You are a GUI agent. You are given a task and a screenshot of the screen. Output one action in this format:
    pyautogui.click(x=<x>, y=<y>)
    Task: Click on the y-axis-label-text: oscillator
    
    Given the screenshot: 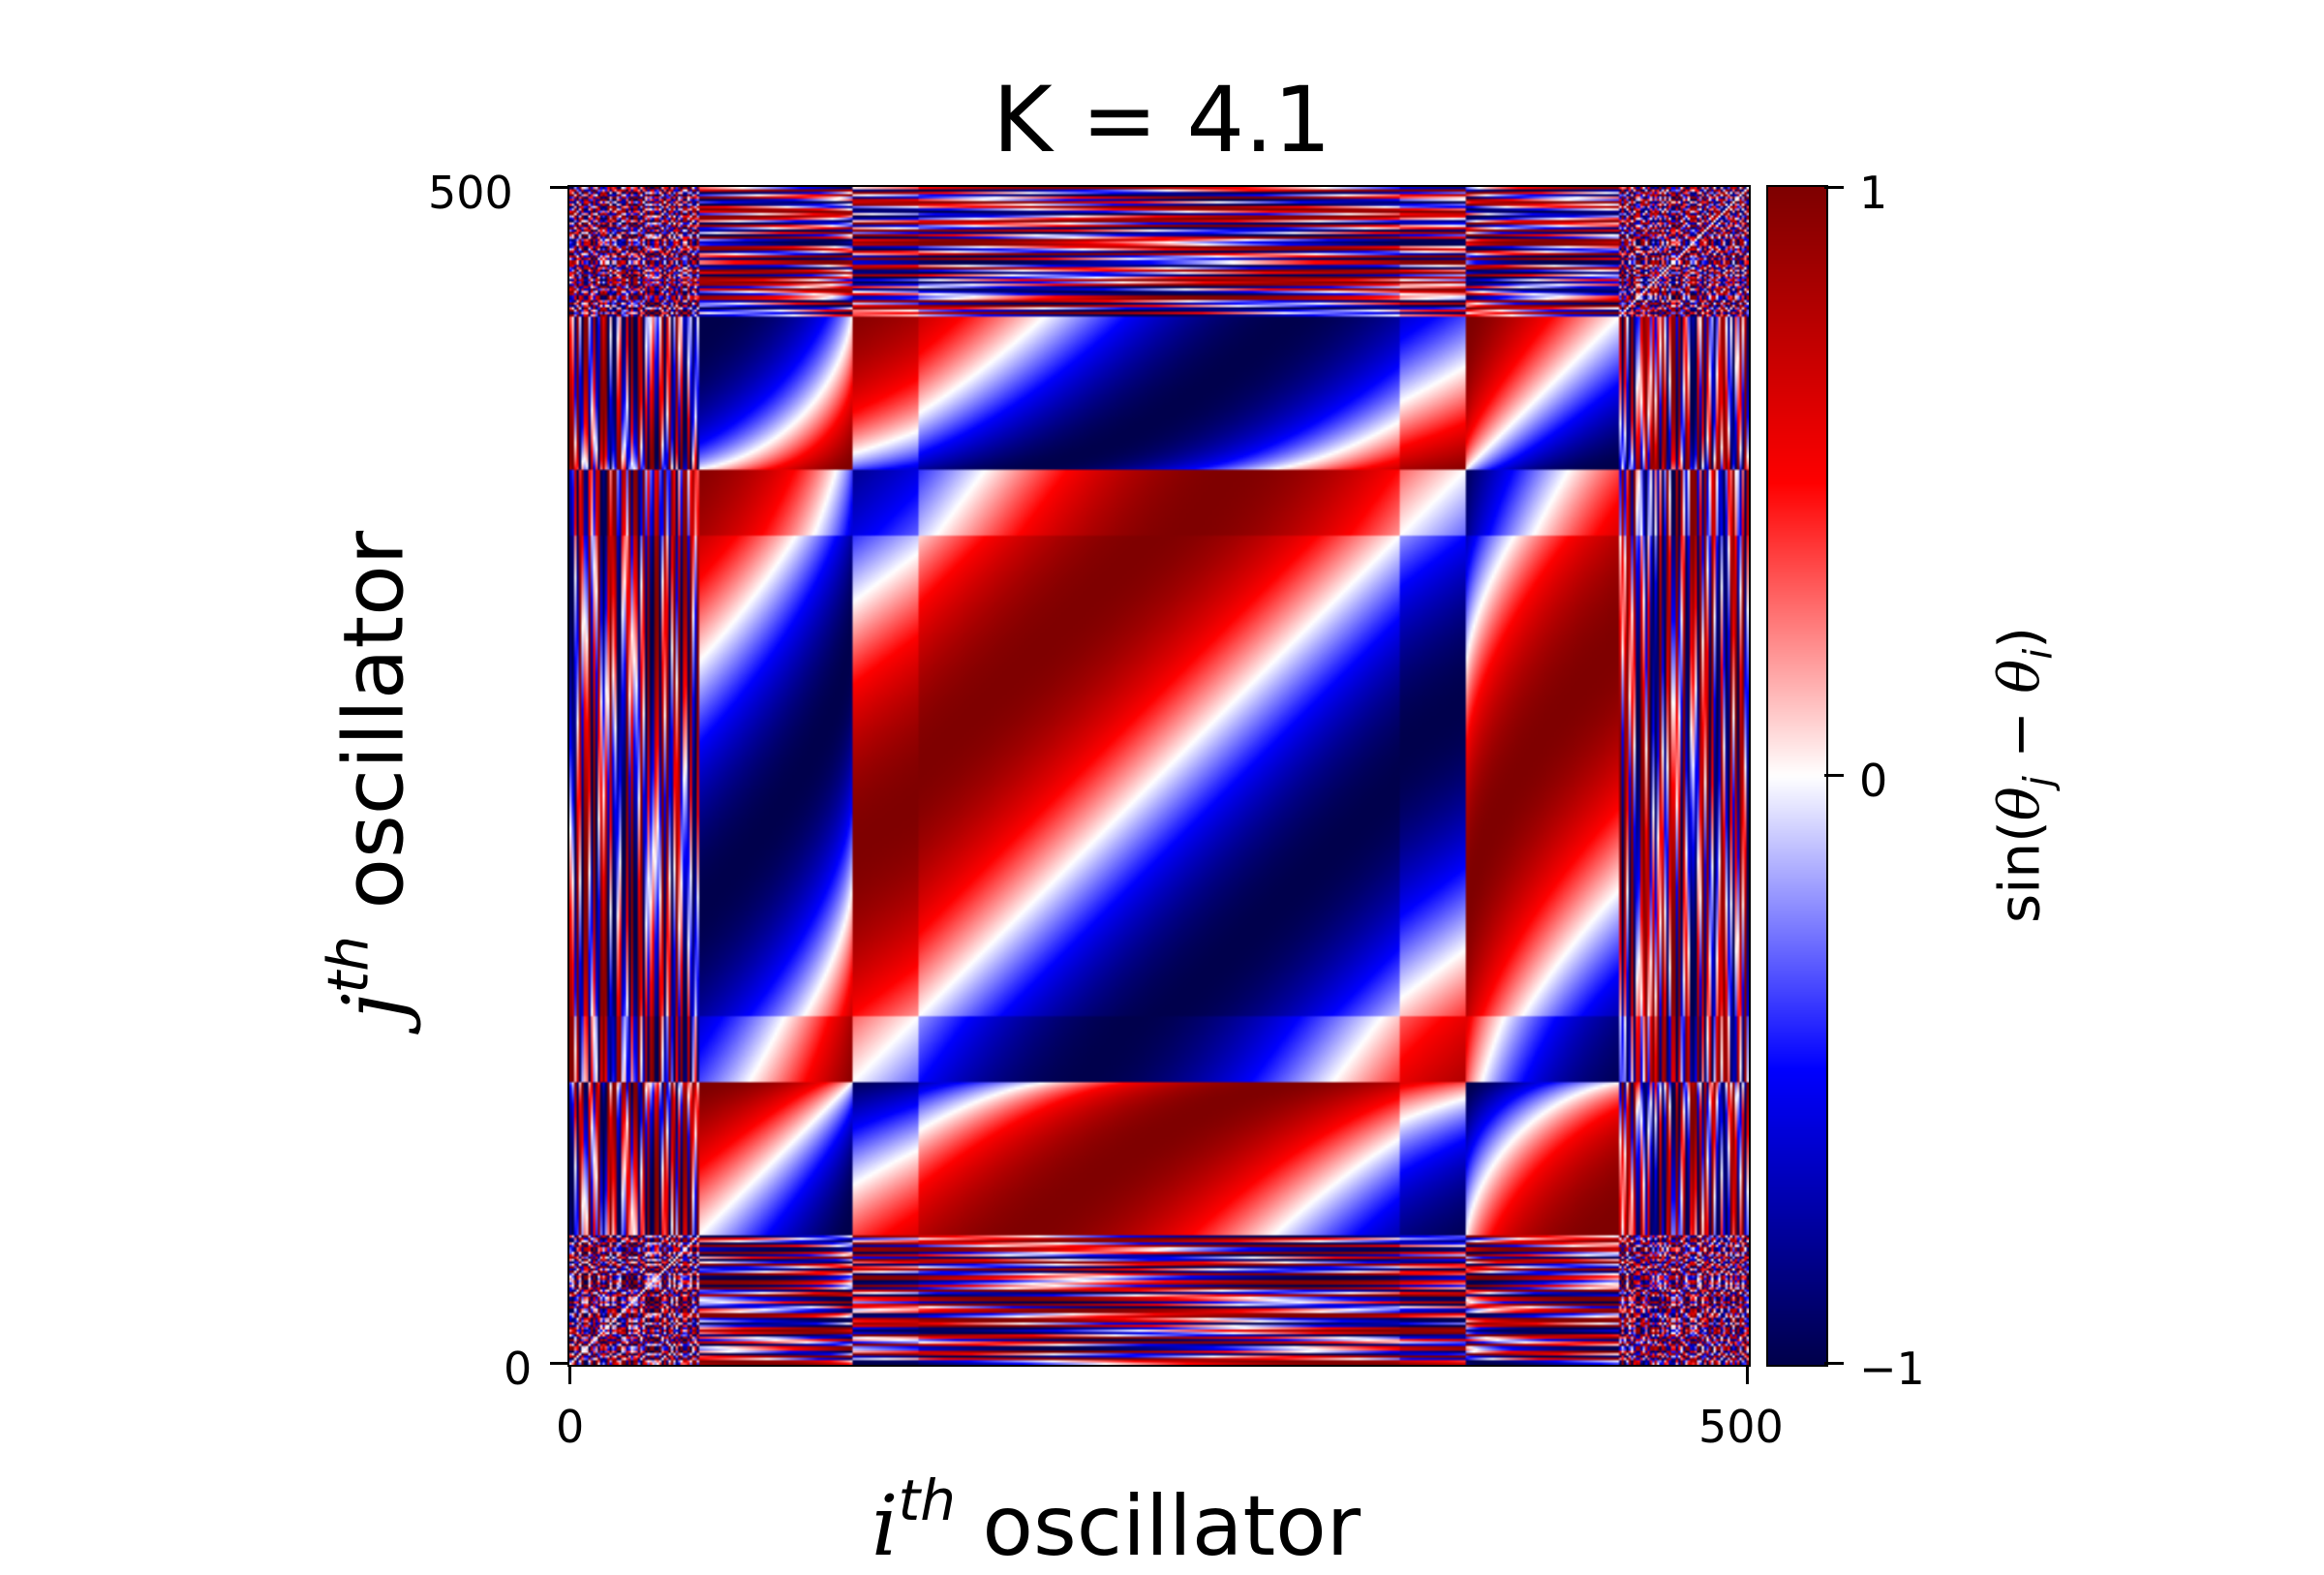 What is the action you would take?
    pyautogui.click(x=374, y=720)
    